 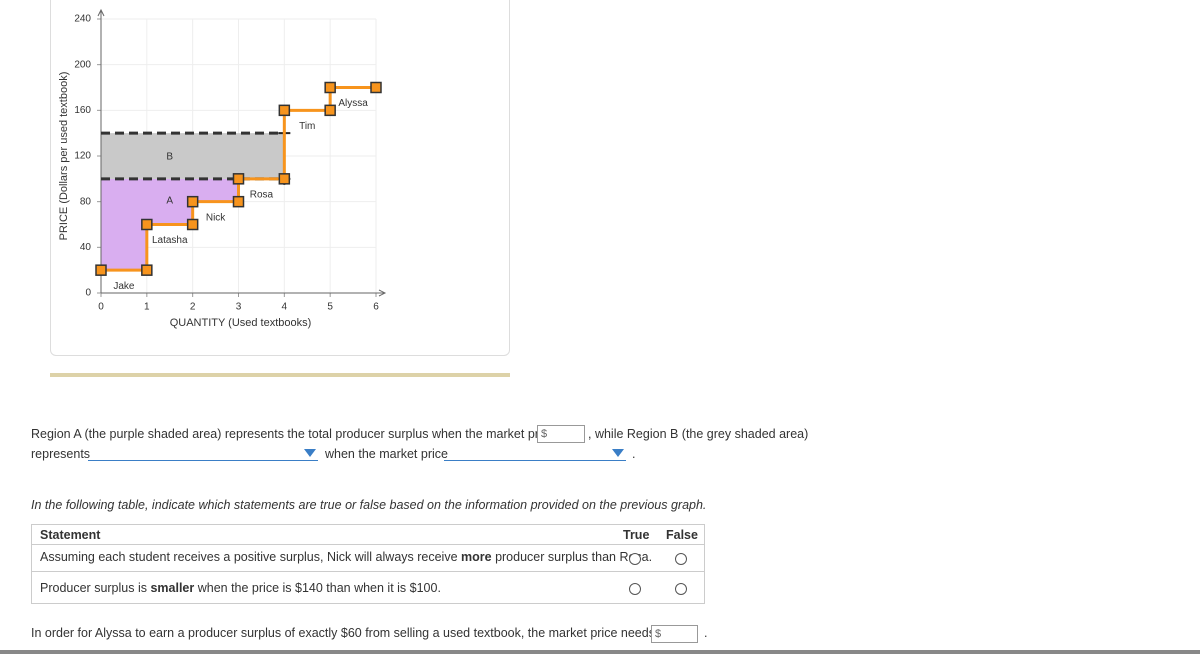 What do you see at coordinates (172, 588) in the screenshot?
I see `statement-emphasis: smaller` at bounding box center [172, 588].